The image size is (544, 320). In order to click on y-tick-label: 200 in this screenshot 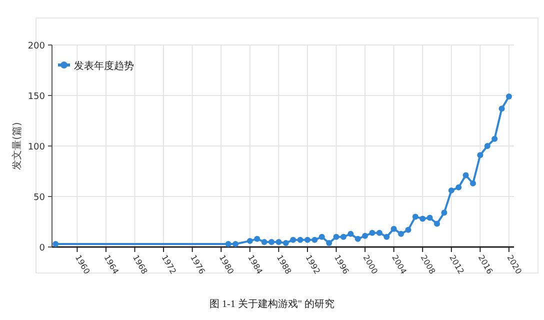, I will do `click(37, 47)`.